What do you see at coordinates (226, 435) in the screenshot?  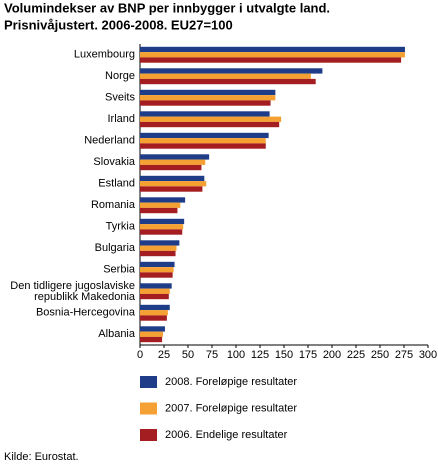 I see `legend-label: 2006. Endelige resultater` at bounding box center [226, 435].